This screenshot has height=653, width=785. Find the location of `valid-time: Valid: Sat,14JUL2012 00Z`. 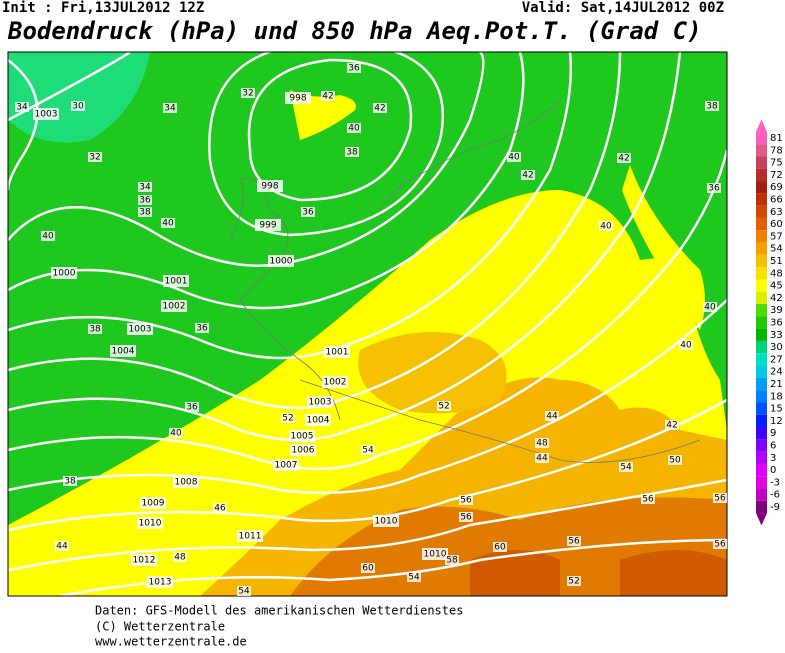

valid-time: Valid: Sat,14JUL2012 00Z is located at coordinates (623, 8).